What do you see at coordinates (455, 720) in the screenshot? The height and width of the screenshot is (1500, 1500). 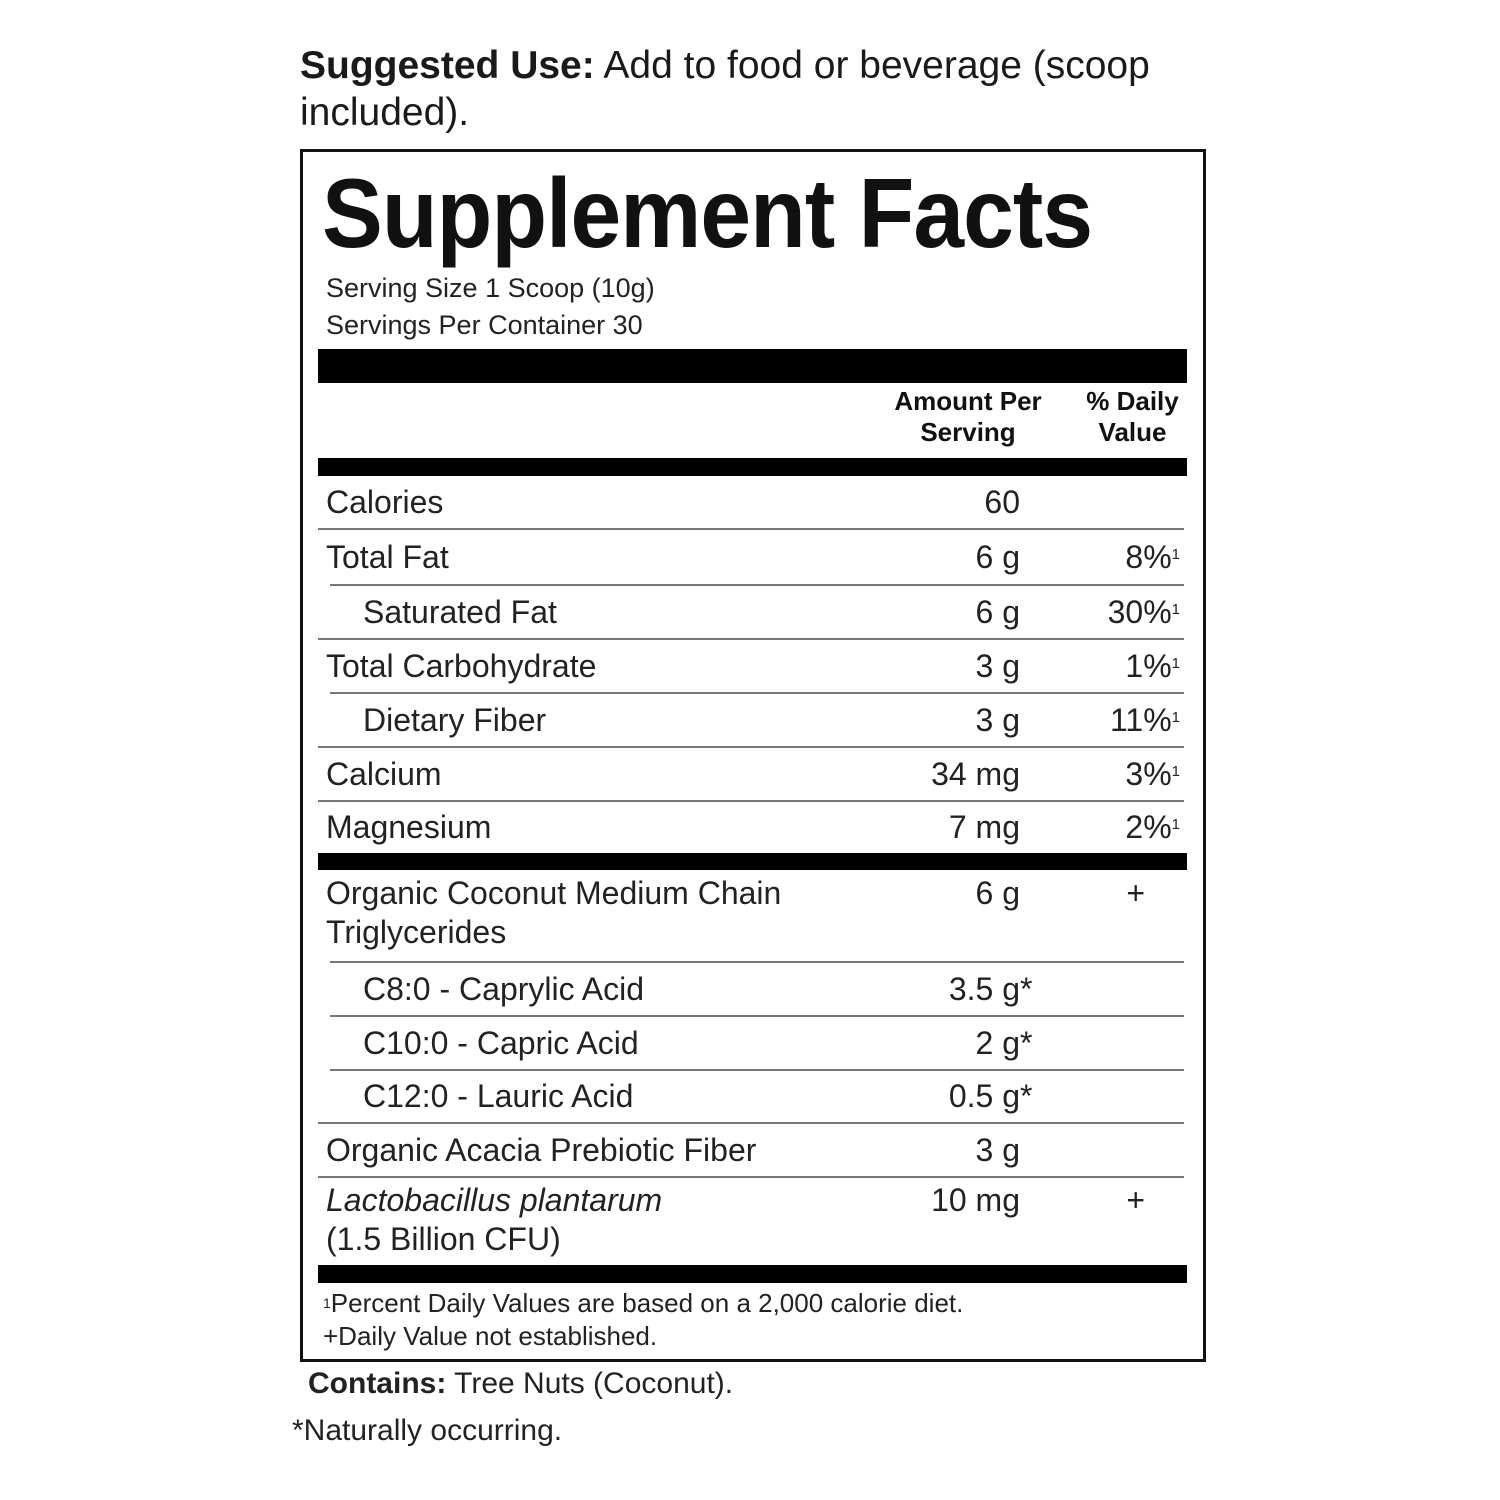 I see `nutrient-name: Dietary Fiber` at bounding box center [455, 720].